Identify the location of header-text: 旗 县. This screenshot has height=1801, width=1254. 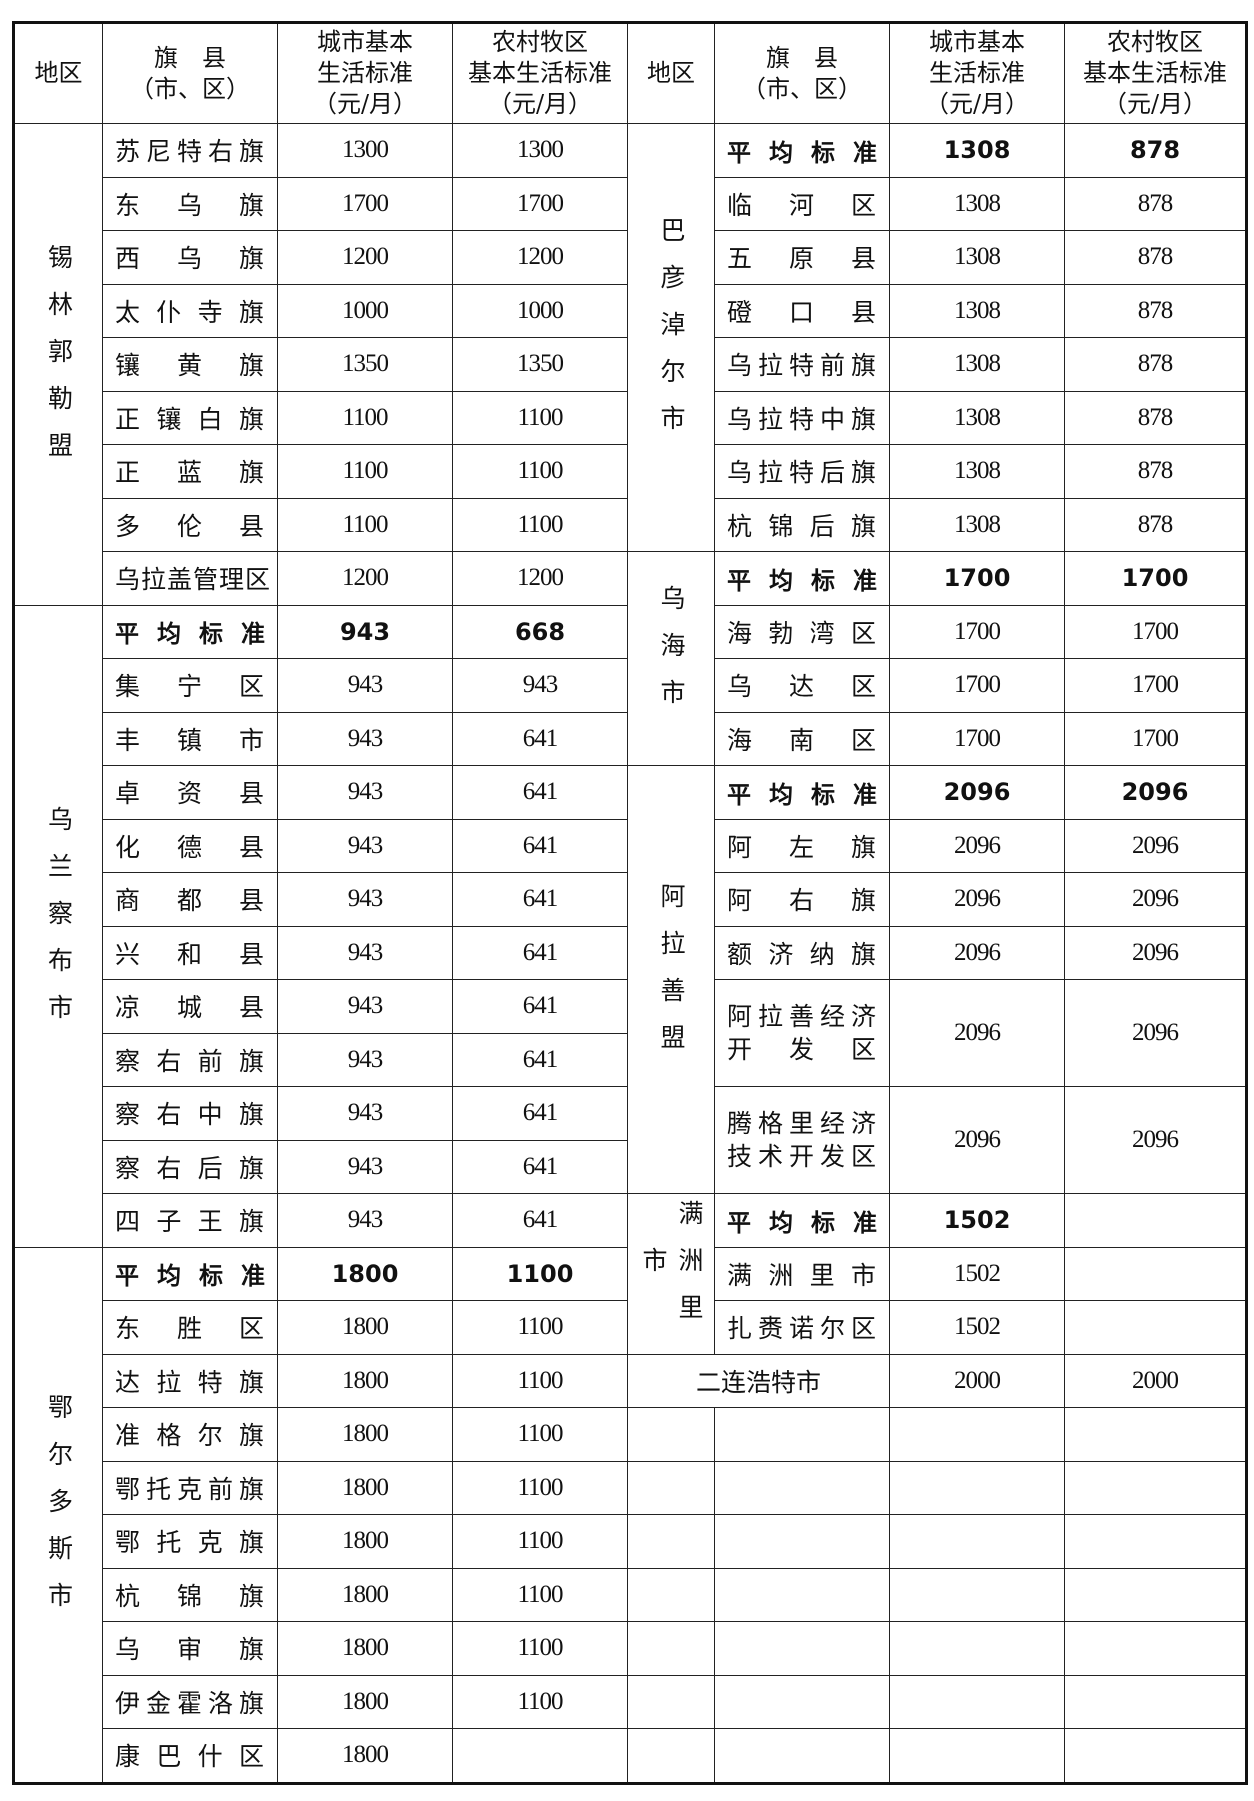
(802, 57).